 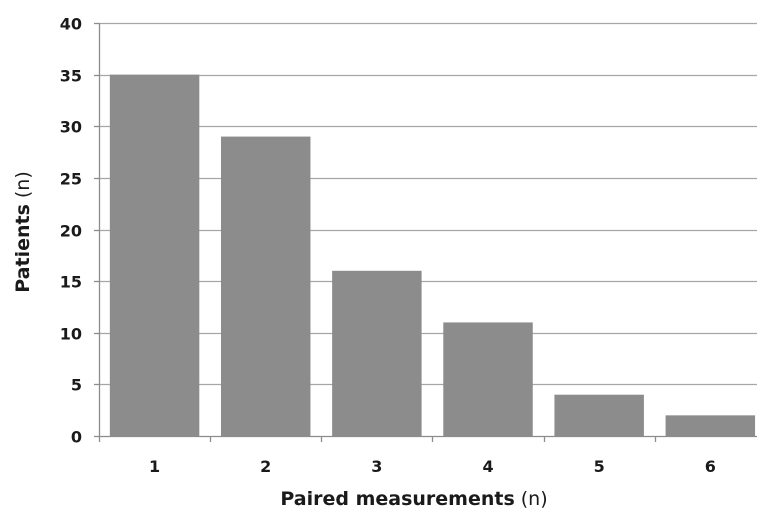 I want to click on x-tick-label: 3, so click(x=376, y=466).